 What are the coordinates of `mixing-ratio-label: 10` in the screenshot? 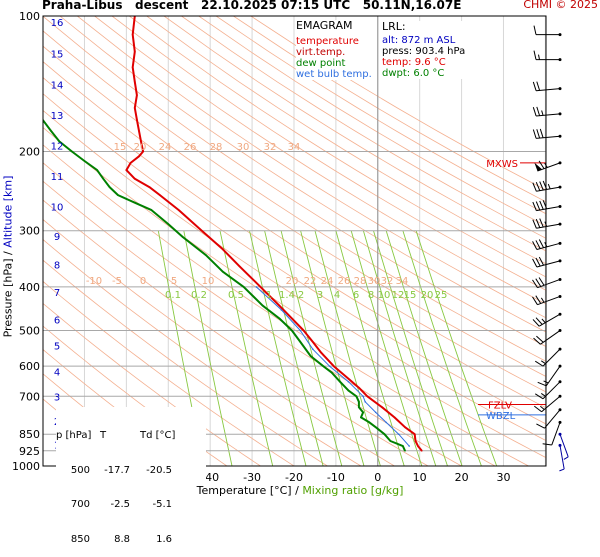 It's located at (384, 295).